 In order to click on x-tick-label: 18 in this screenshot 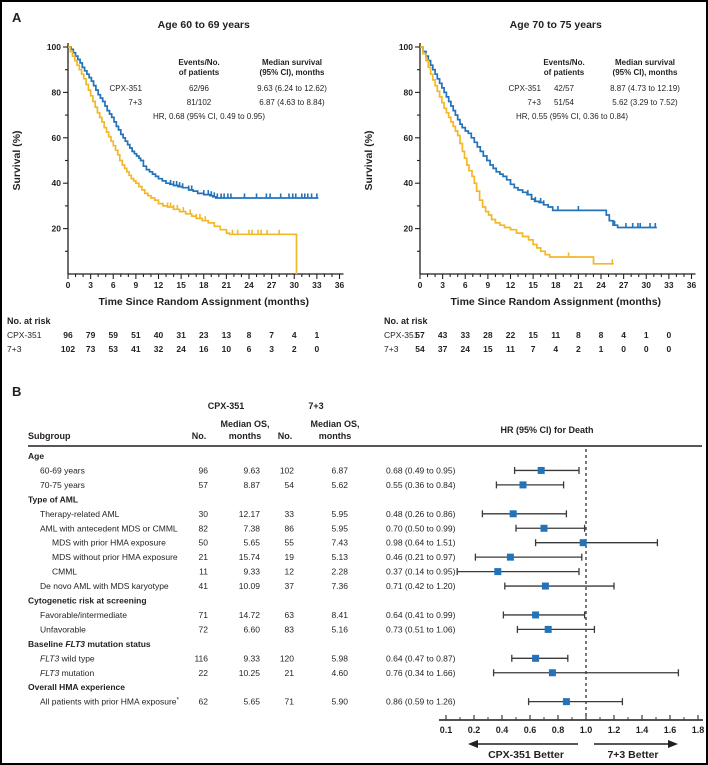, I will do `click(556, 285)`.